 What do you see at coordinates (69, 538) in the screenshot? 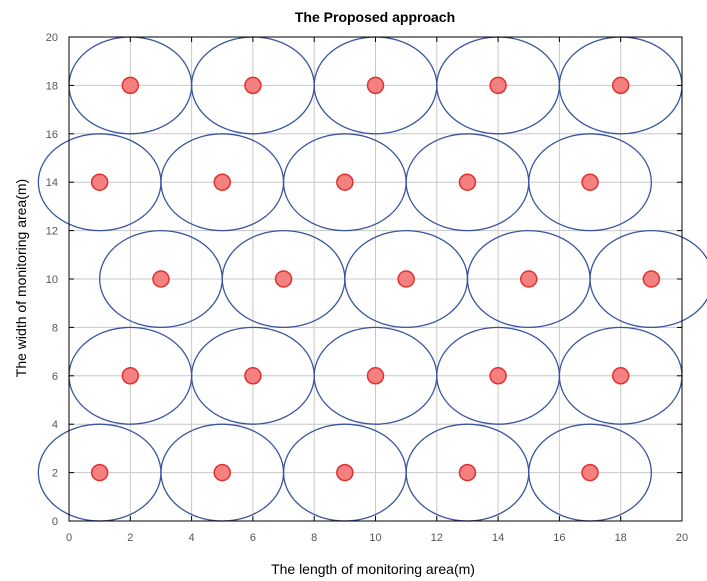
I see `x-tick-label: 0` at bounding box center [69, 538].